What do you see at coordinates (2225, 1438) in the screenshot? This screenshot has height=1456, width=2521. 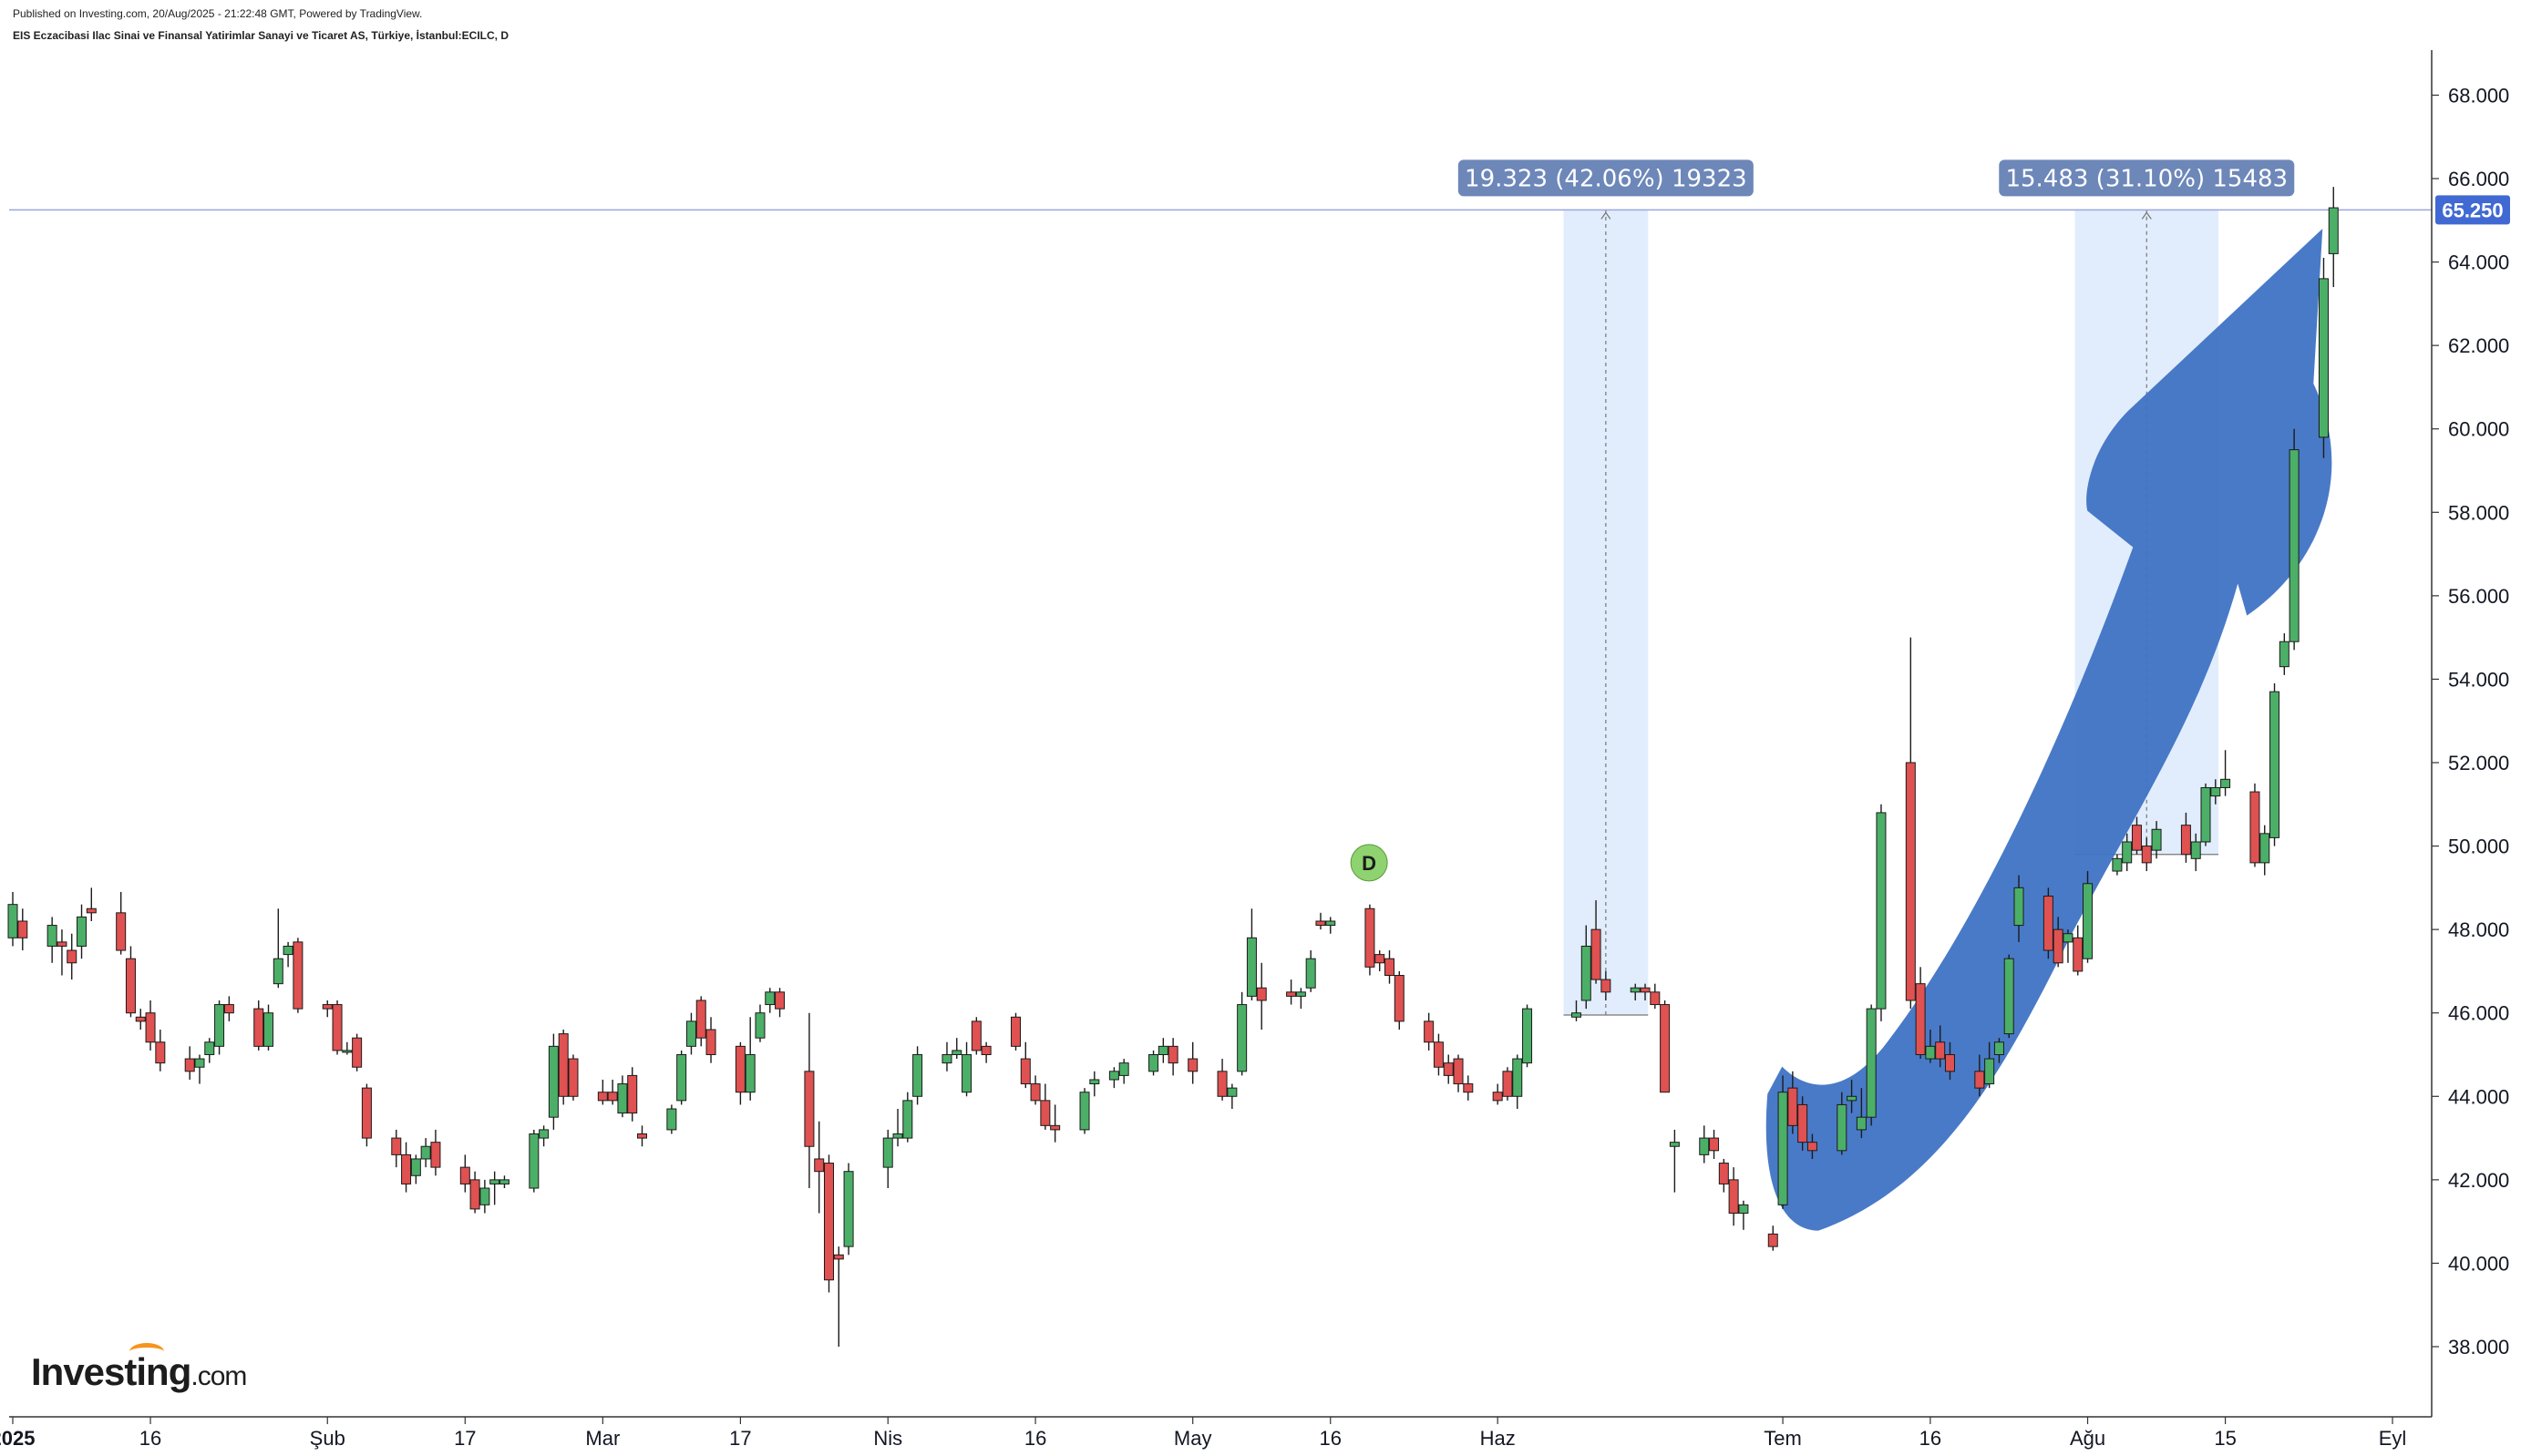 I see `x-tick-label: 15` at bounding box center [2225, 1438].